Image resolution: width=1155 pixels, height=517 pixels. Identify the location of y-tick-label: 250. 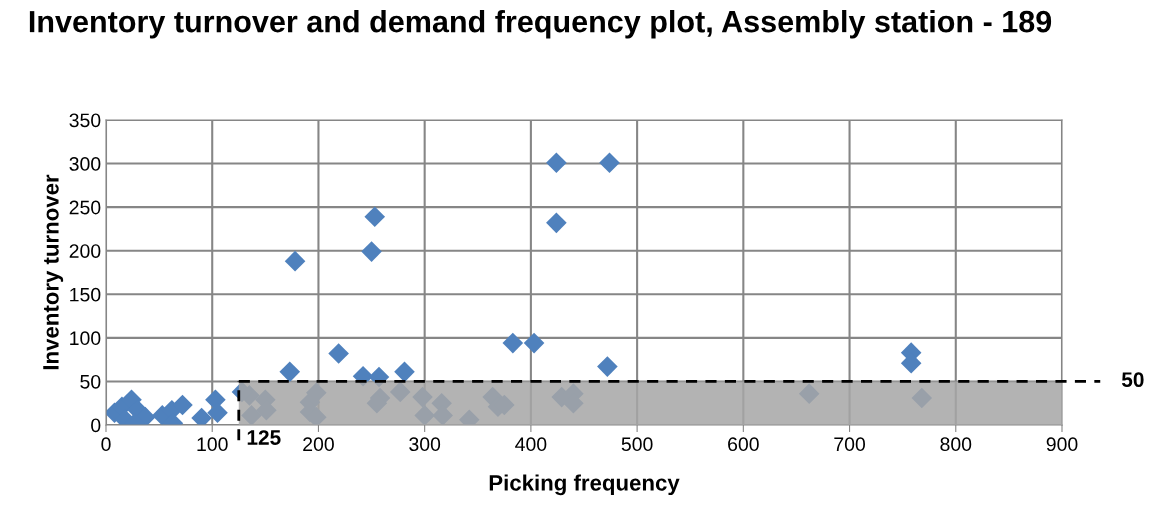
(85, 207).